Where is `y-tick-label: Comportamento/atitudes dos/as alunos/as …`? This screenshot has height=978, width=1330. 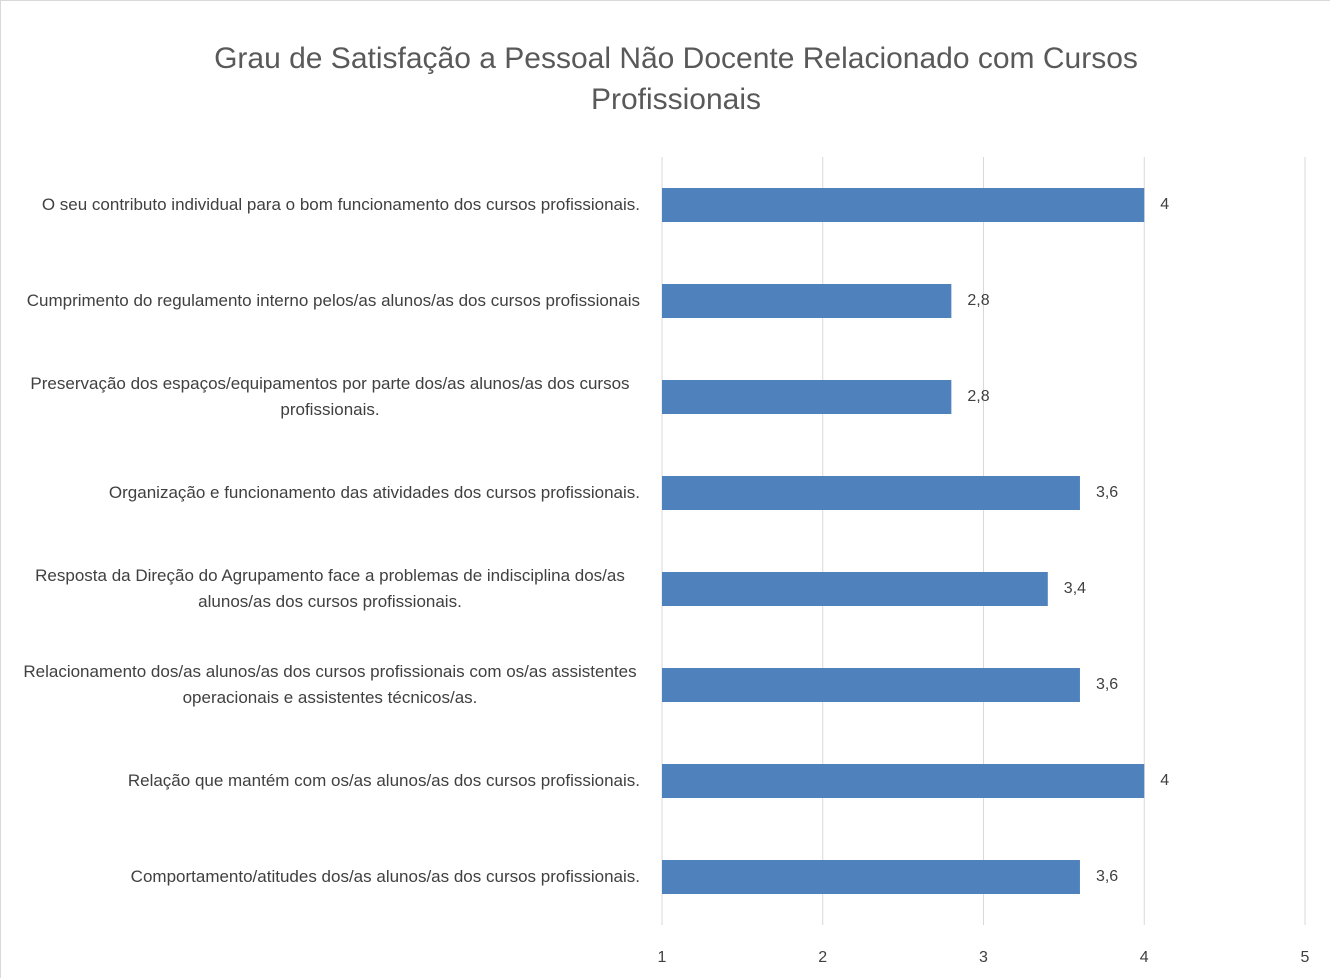 y-tick-label: Comportamento/atitudes dos/as alunos/as … is located at coordinates (385, 876).